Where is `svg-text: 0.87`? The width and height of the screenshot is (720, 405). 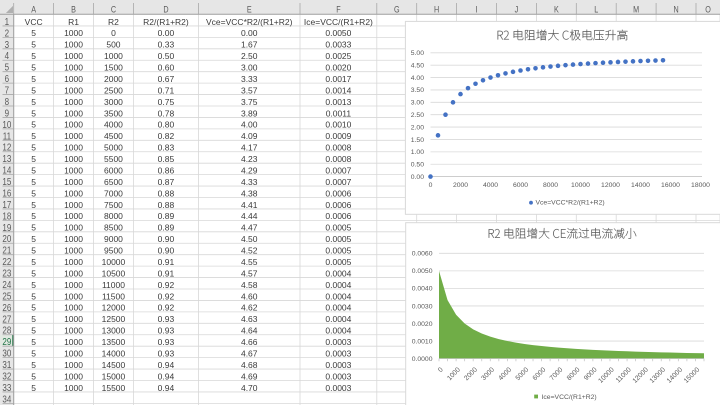
svg-text: 0.87 is located at coordinates (166, 182).